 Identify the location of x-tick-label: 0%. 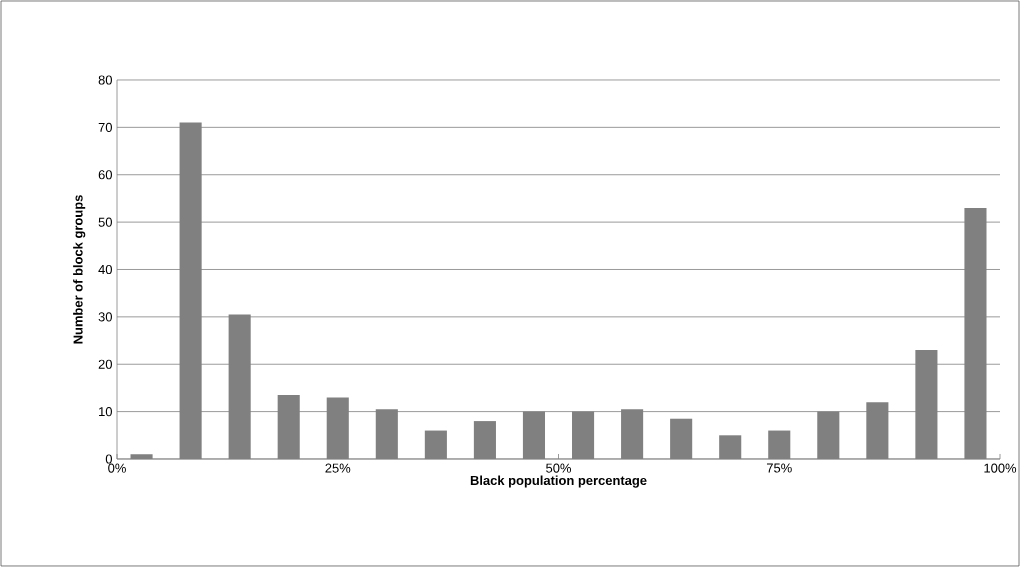
(117, 468).